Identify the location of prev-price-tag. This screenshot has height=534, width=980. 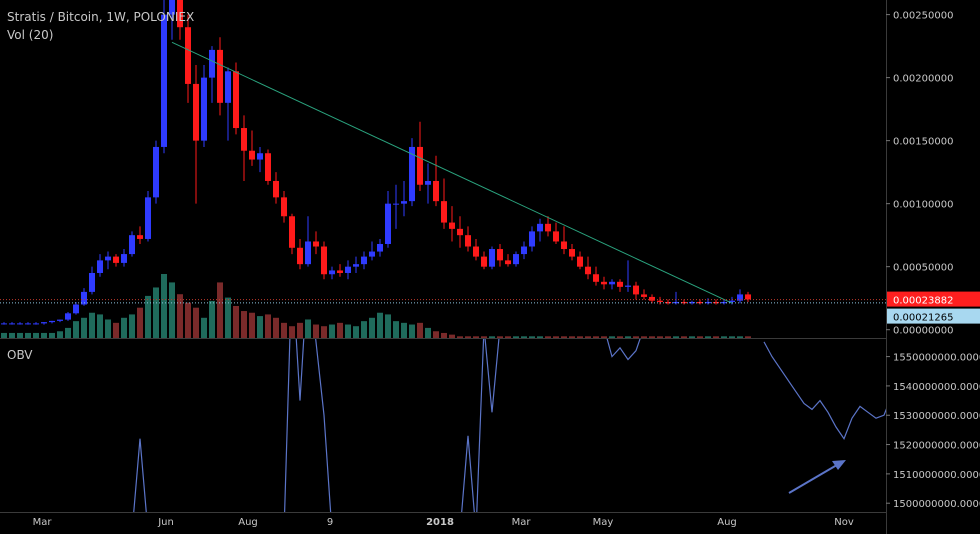
(933, 316).